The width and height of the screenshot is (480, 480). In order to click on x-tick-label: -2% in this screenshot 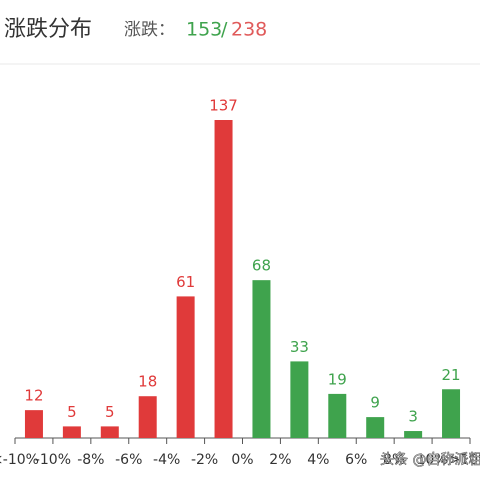, I will do `click(204, 460)`.